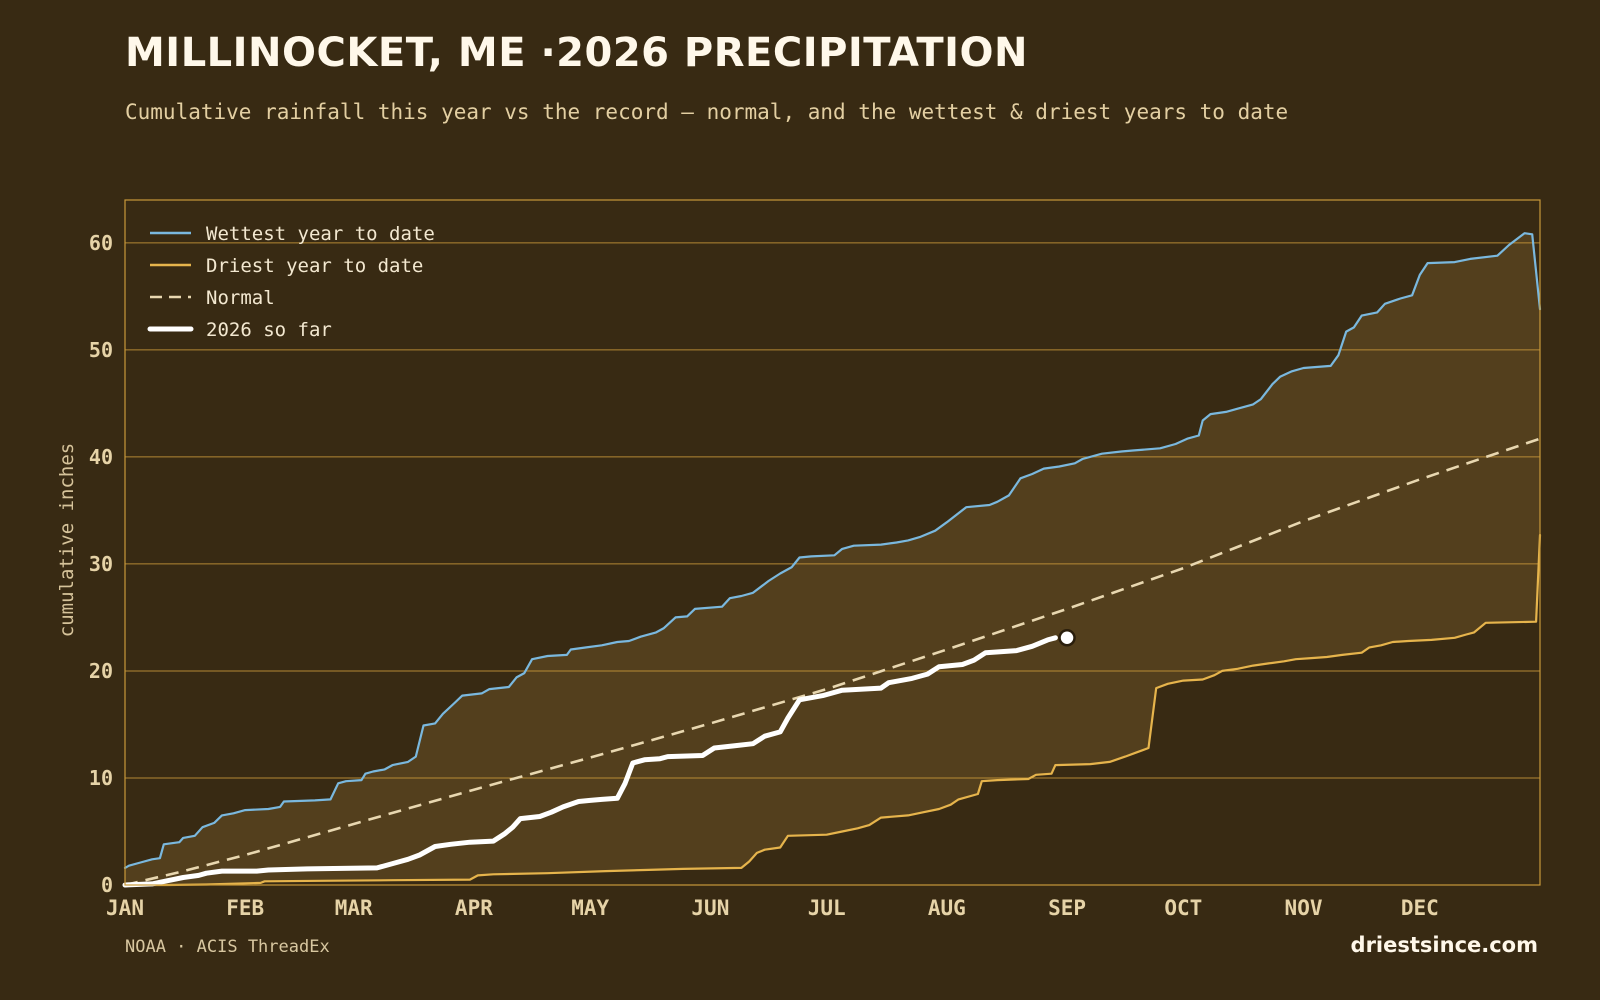 This screenshot has width=1600, height=1000. Describe the element at coordinates (269, 330) in the screenshot. I see `legend-label-2026-so-far: 2026 so far` at that location.